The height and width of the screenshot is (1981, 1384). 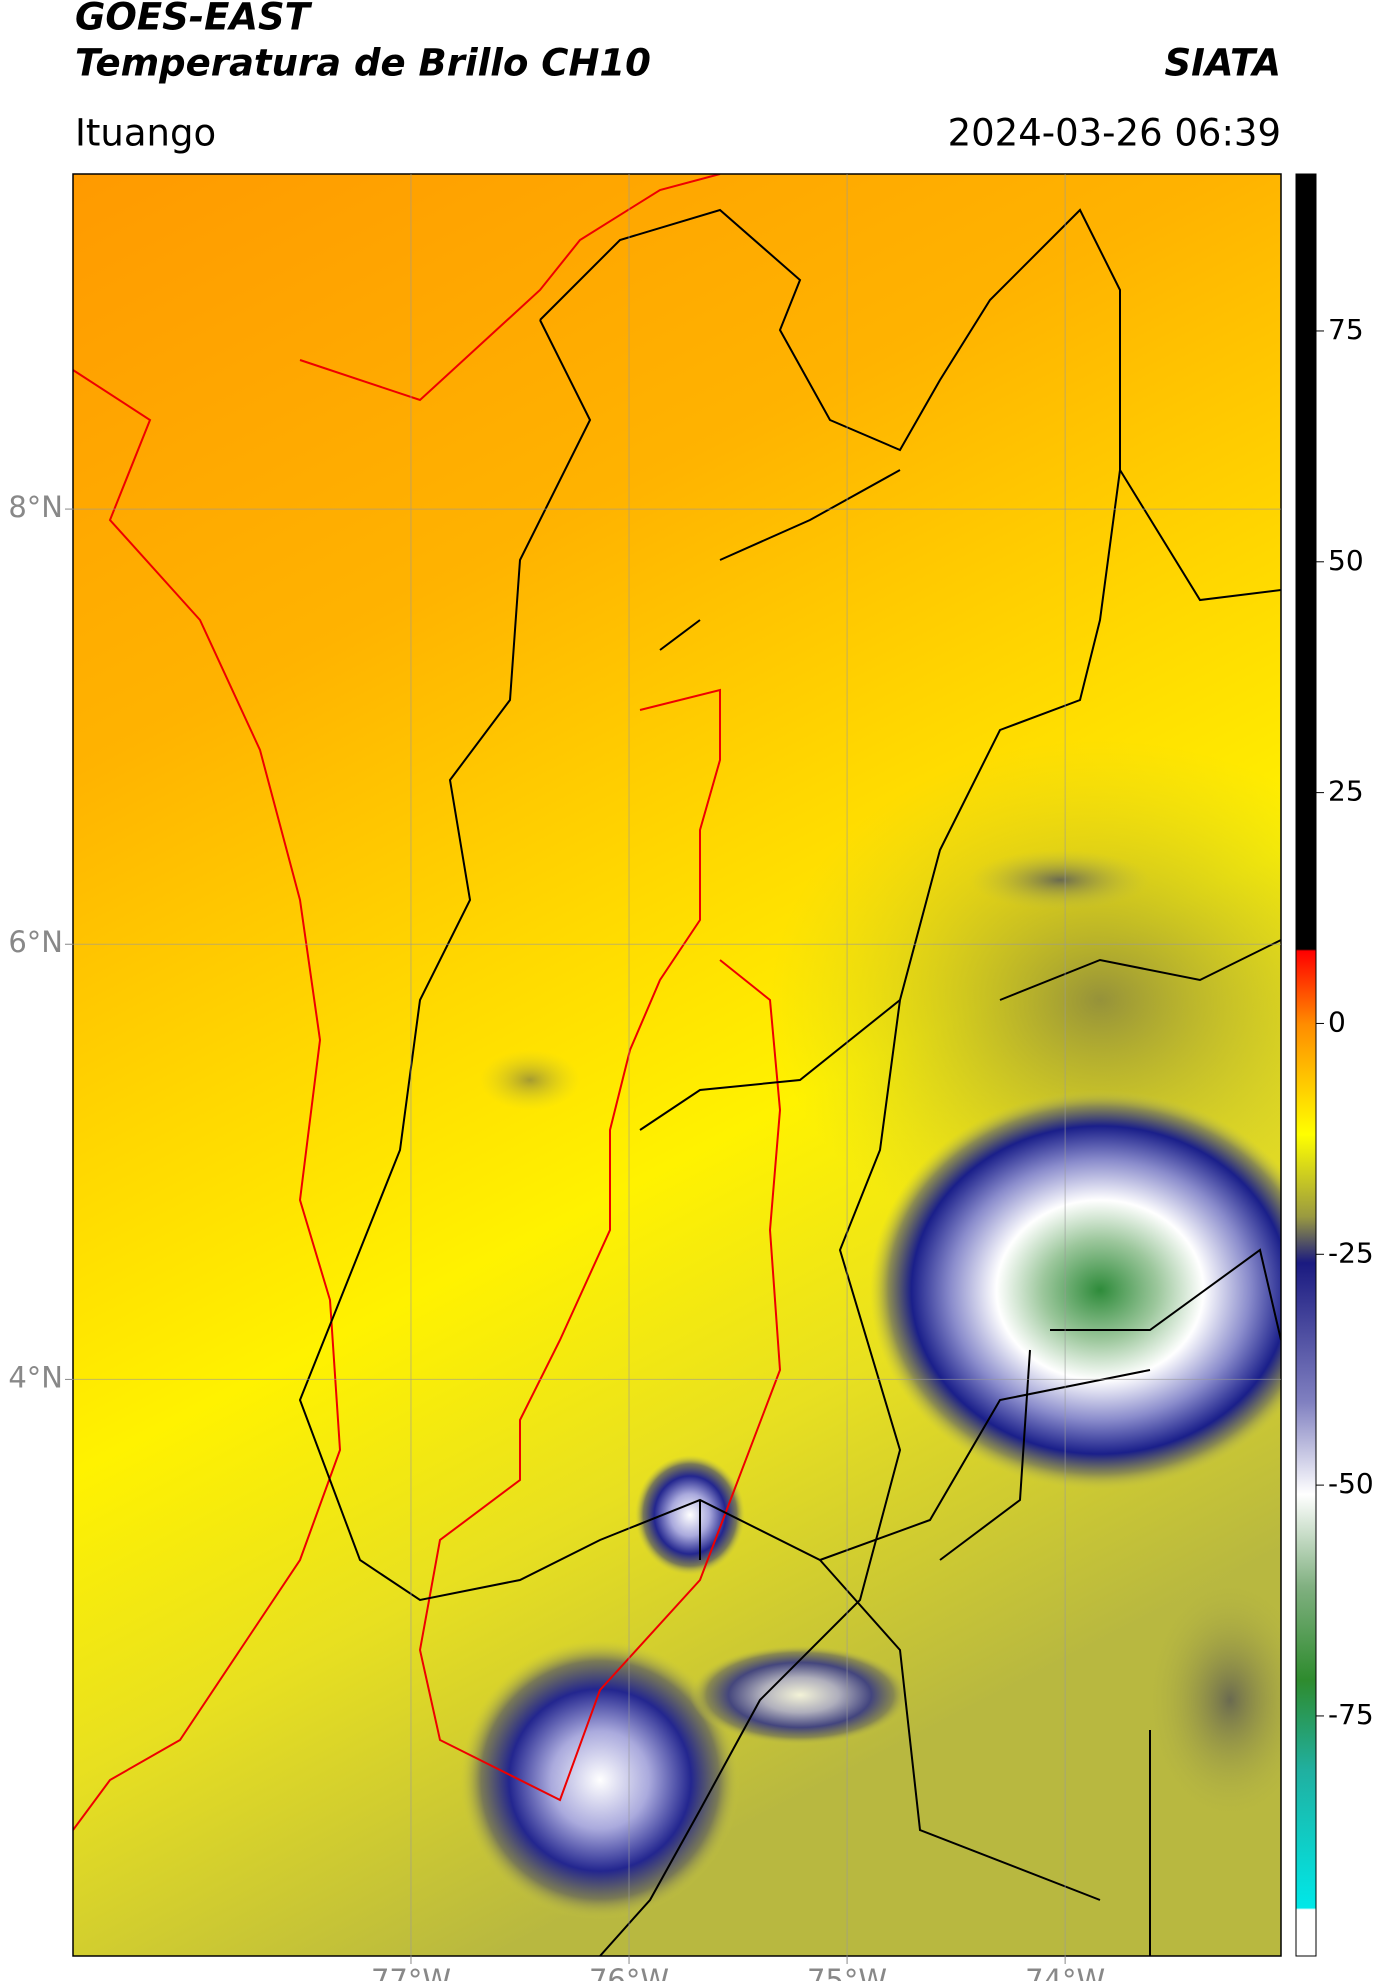 What do you see at coordinates (1346, 791) in the screenshot?
I see `colorbar-tick-label: 25` at bounding box center [1346, 791].